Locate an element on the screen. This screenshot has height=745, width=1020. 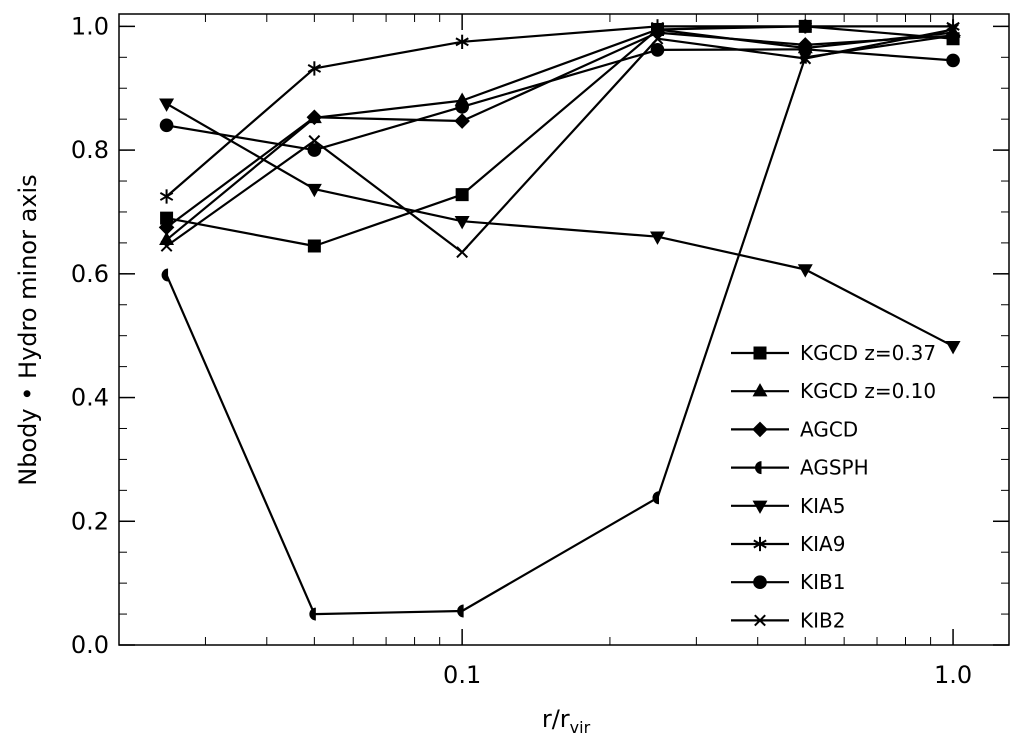
legend-label: KIA9 is located at coordinates (822, 544).